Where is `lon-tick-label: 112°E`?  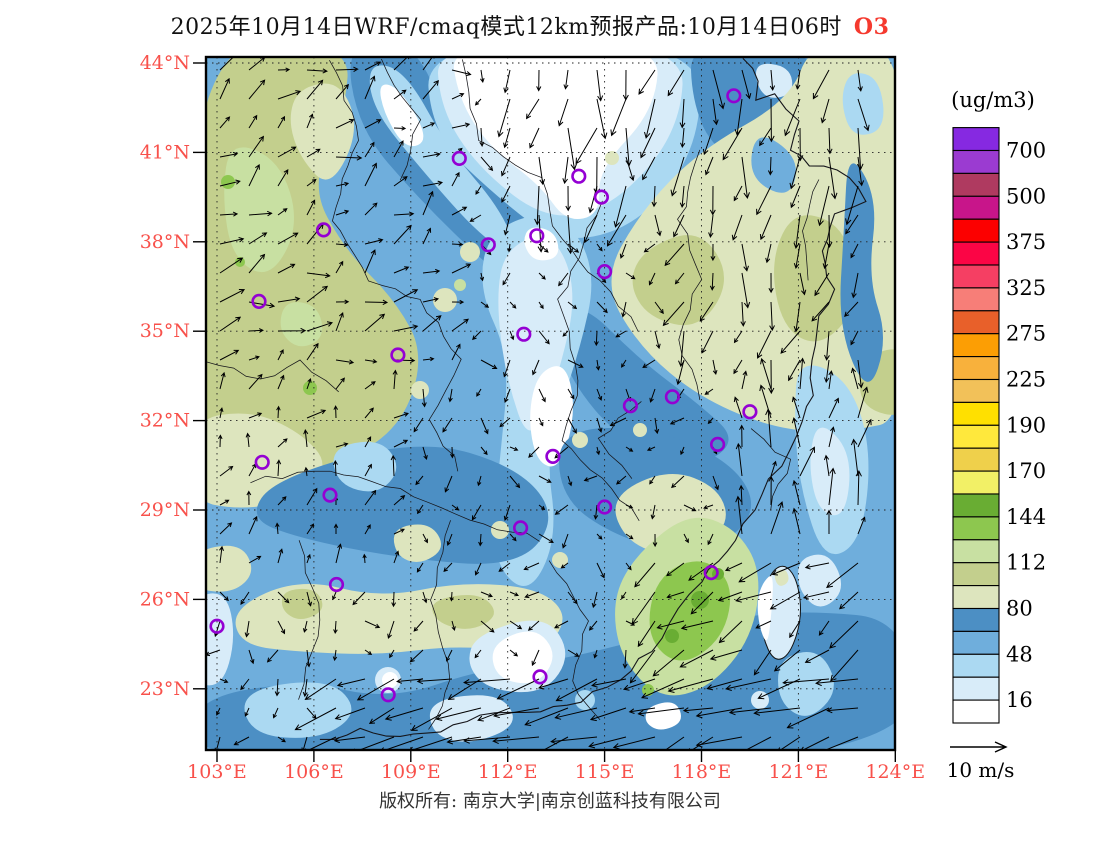 lon-tick-label: 112°E is located at coordinates (508, 772).